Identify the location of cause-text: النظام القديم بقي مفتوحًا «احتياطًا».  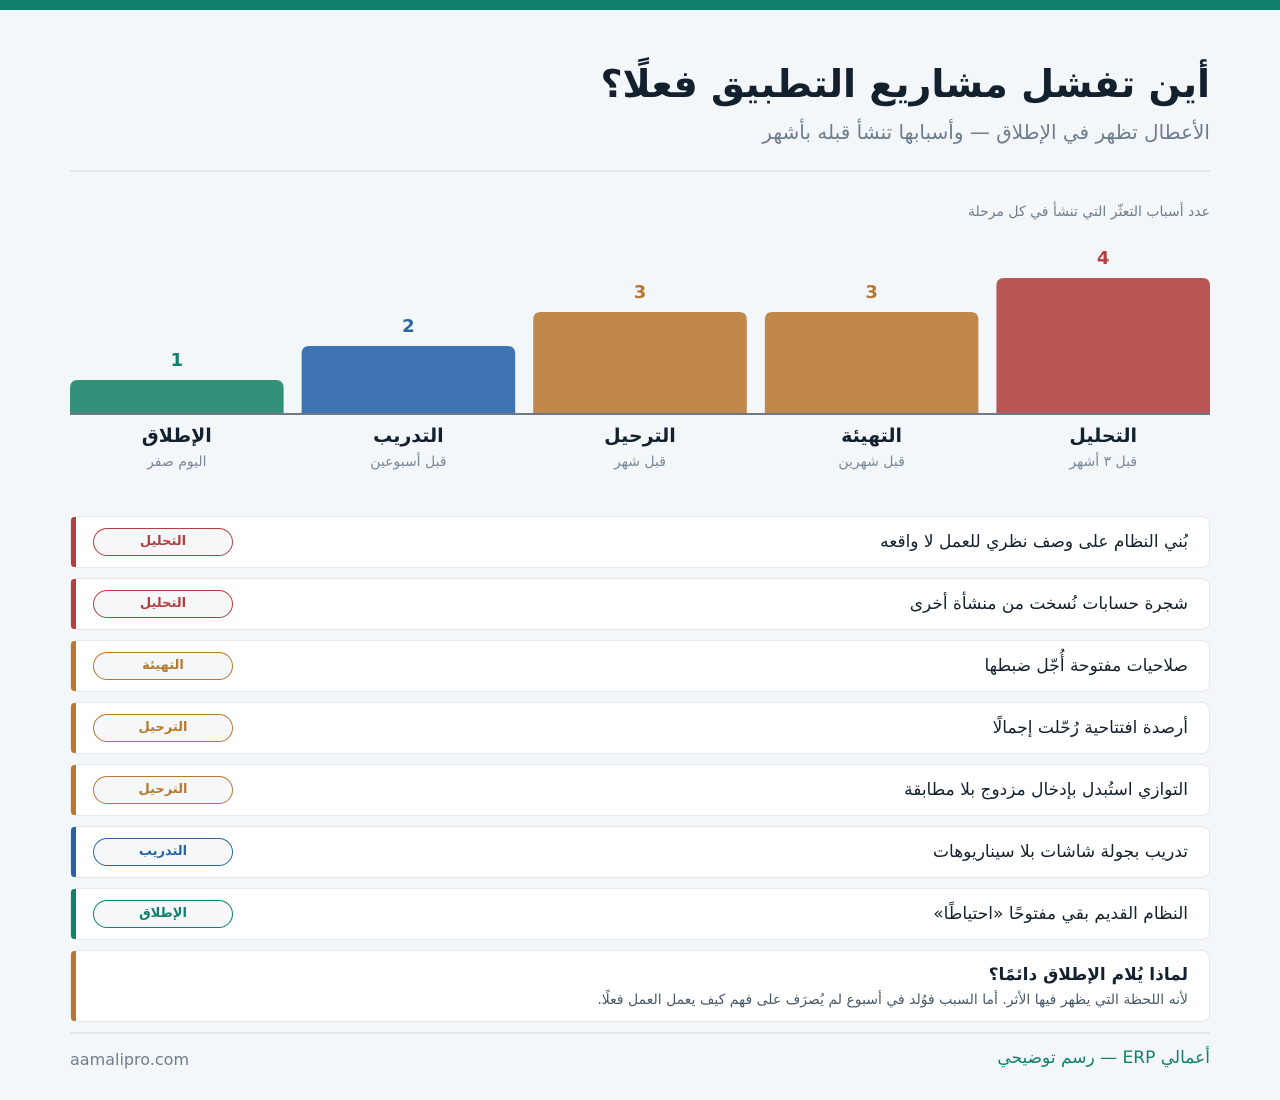
(1060, 914).